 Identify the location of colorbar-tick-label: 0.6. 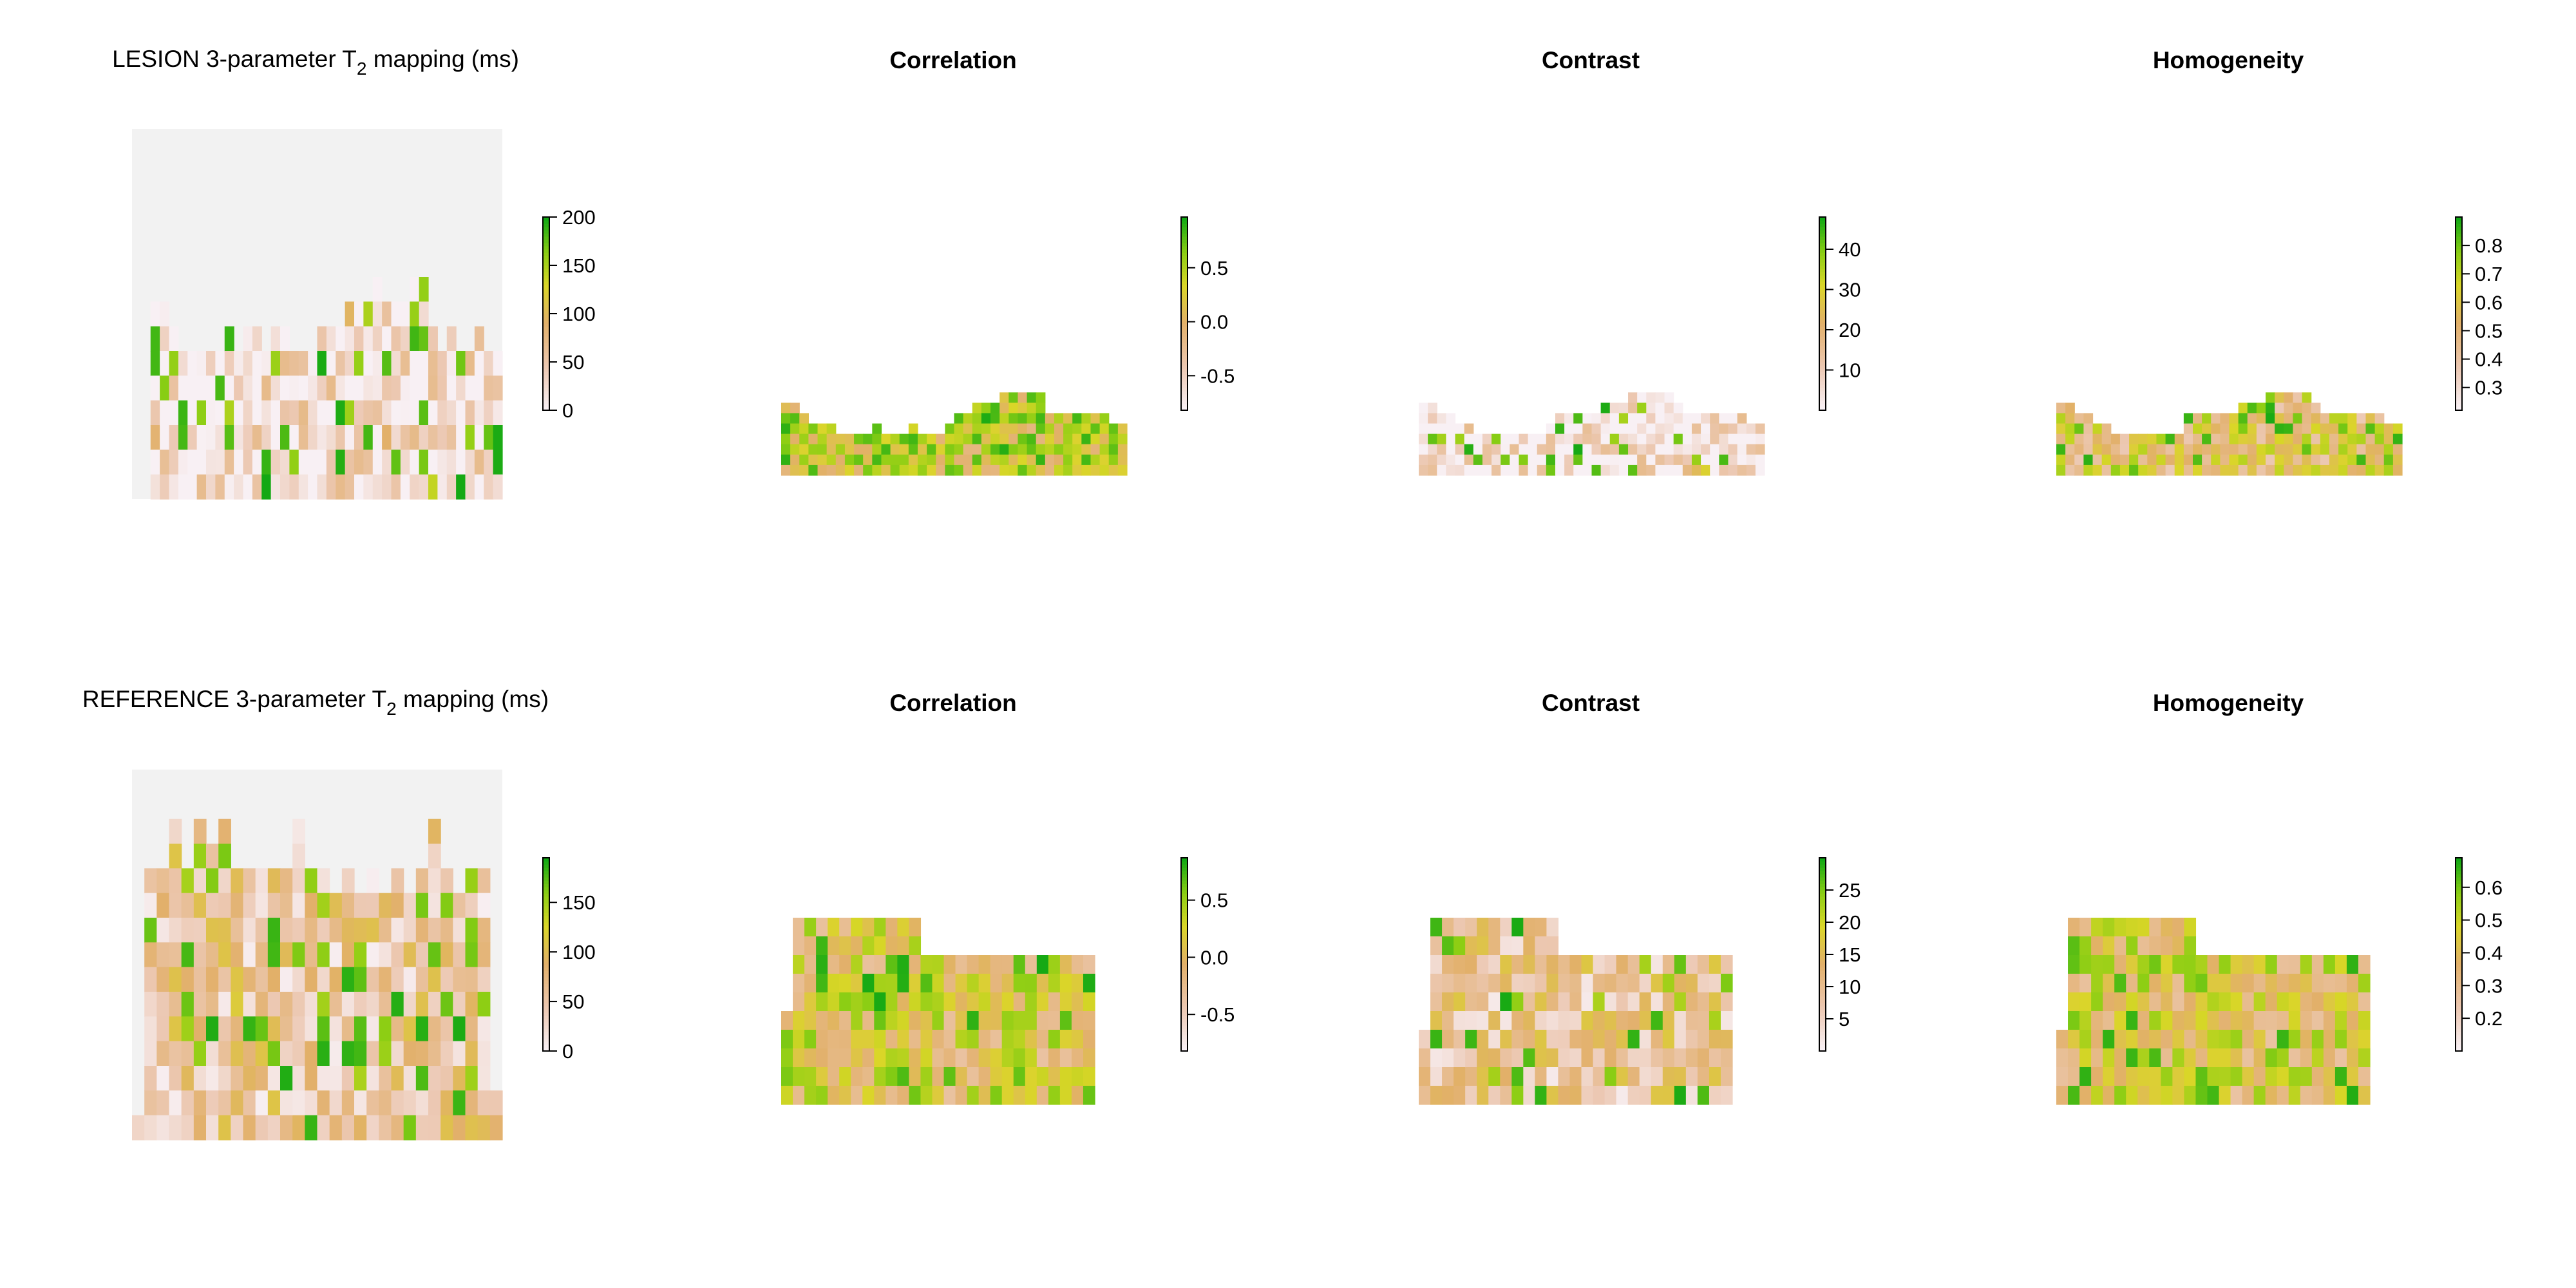
(2489, 302).